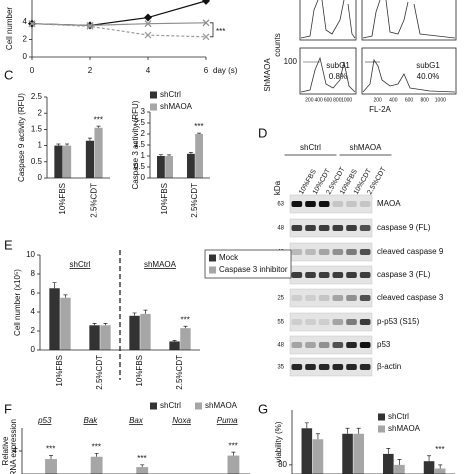 The width and height of the screenshot is (474, 474). I want to click on flow-xtick: 1000, so click(440, 100).